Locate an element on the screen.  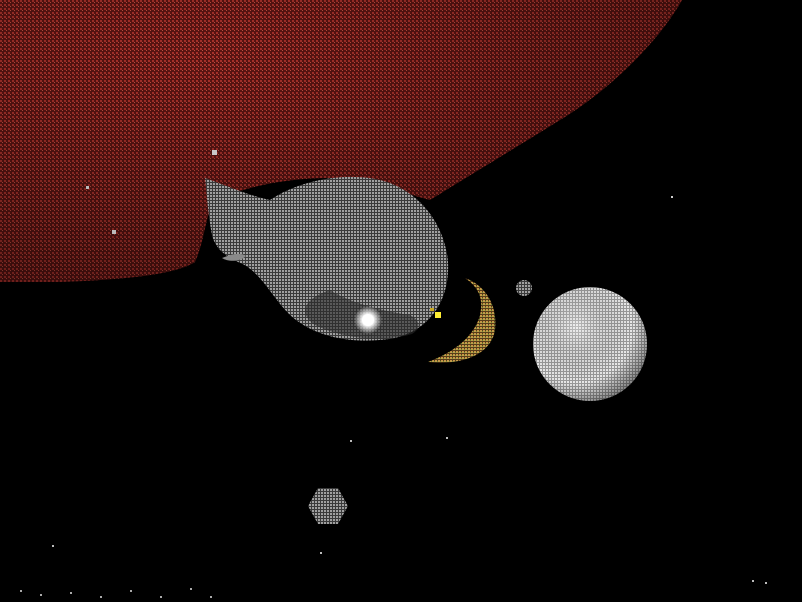
tiny-moon is located at coordinates (524, 288).